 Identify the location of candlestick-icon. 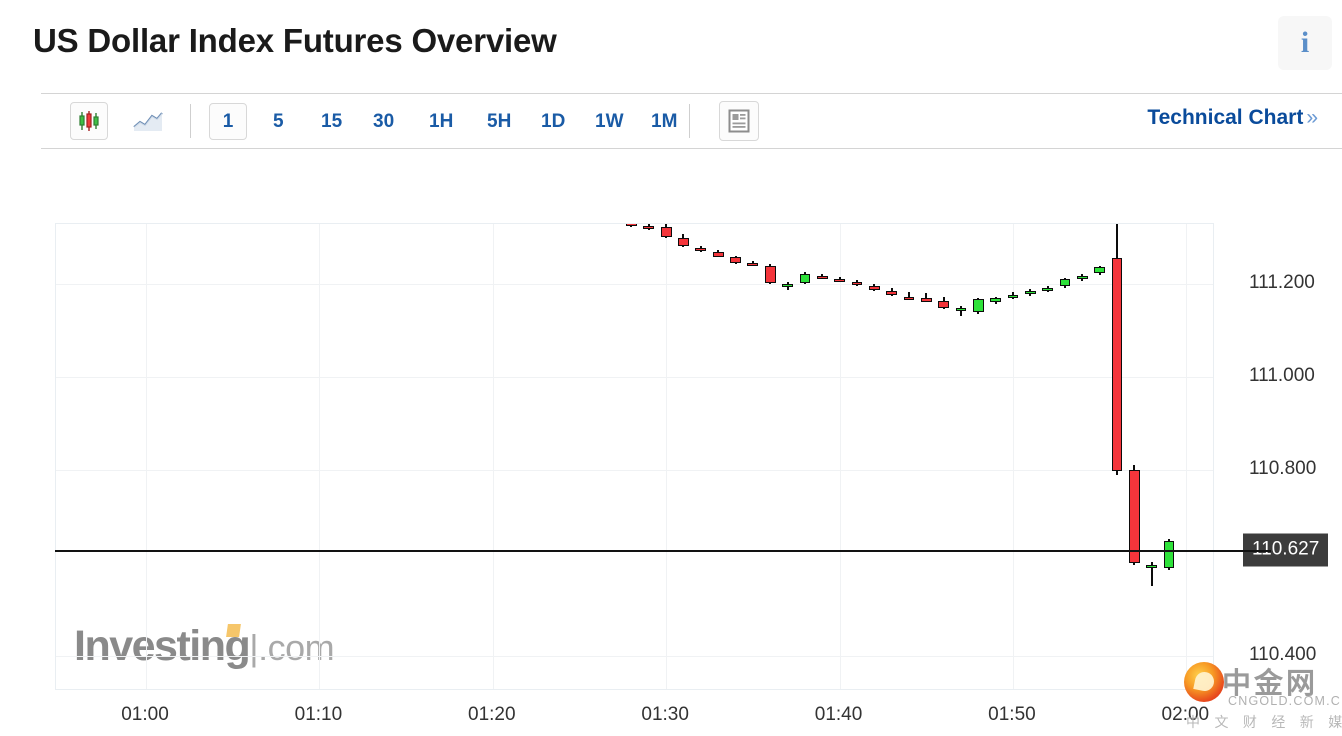
(89, 121).